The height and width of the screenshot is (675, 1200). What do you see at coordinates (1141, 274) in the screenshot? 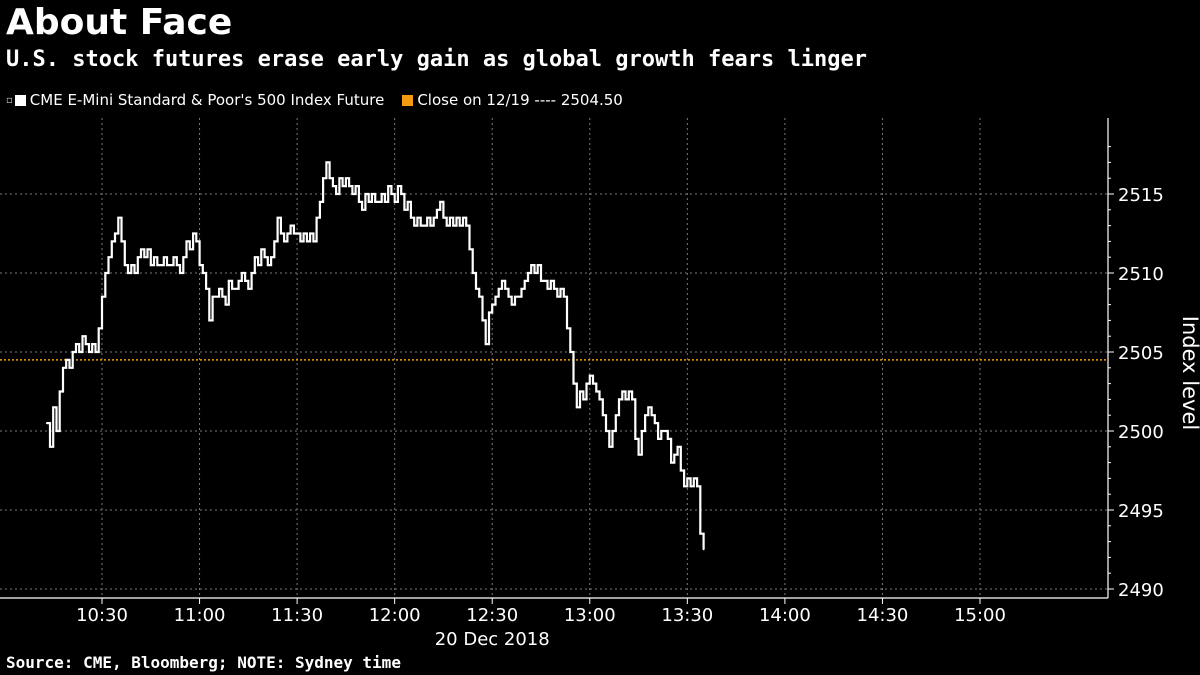
I see `y-tick-label: 2510` at bounding box center [1141, 274].